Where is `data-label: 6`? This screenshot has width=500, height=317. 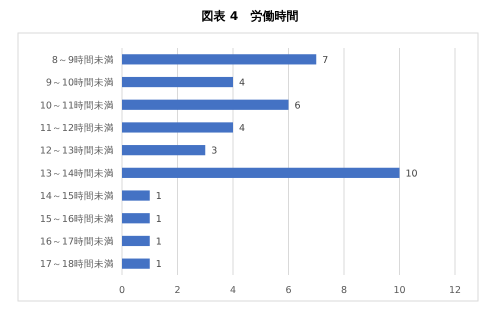
data-label: 6 is located at coordinates (297, 106).